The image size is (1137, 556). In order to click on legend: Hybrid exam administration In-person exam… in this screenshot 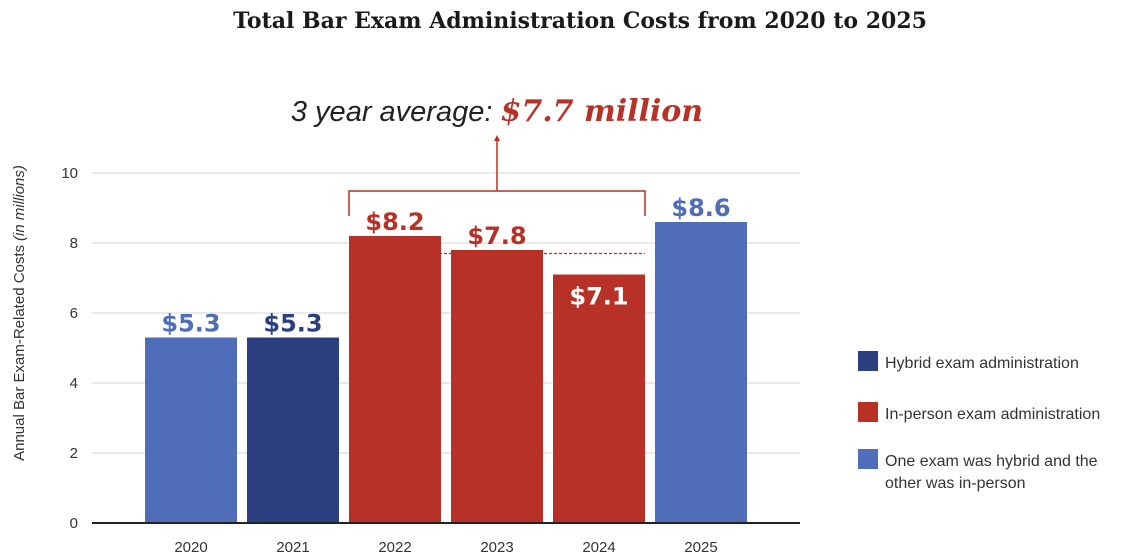, I will do `click(979, 421)`.